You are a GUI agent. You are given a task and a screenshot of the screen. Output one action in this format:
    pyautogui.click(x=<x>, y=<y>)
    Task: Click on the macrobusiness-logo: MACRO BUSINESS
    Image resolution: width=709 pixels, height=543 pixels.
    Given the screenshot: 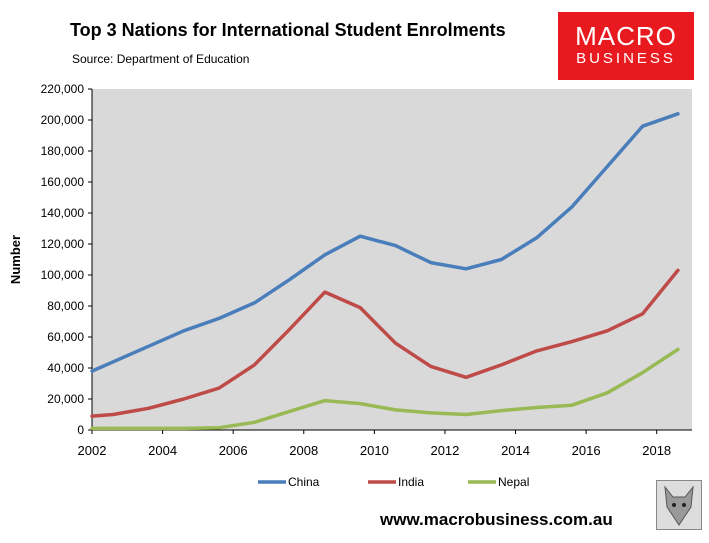 What is the action you would take?
    pyautogui.click(x=626, y=46)
    